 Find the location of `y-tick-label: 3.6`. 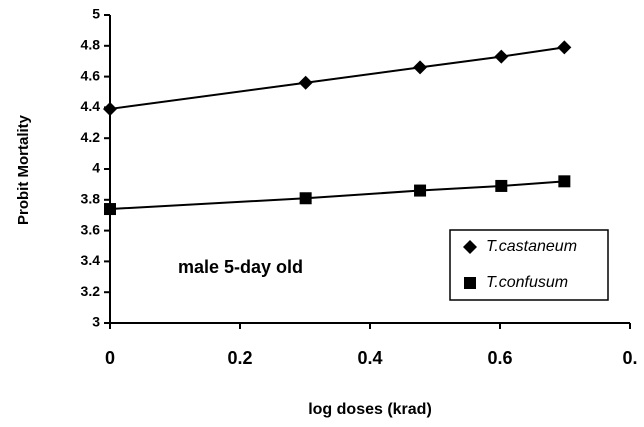

y-tick-label: 3.6 is located at coordinates (91, 229).